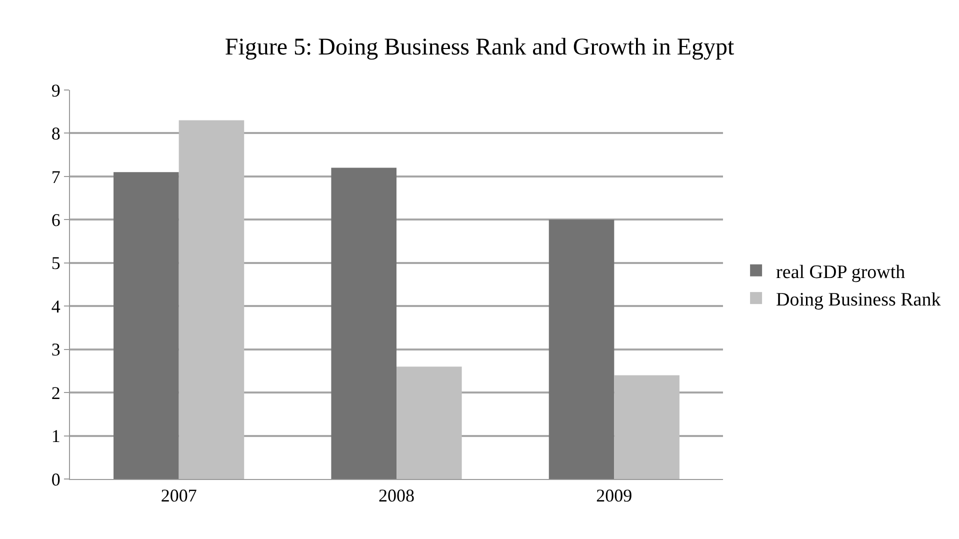 This screenshot has height=539, width=959. I want to click on y-tick-label: 4, so click(55, 306).